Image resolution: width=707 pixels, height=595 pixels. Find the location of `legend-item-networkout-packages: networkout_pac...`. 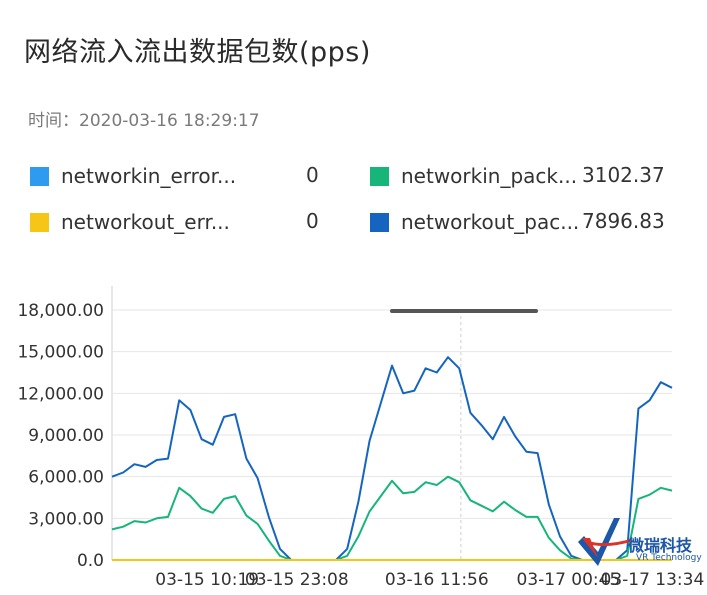

legend-item-networkout-packages: networkout_pac... is located at coordinates (474, 222).